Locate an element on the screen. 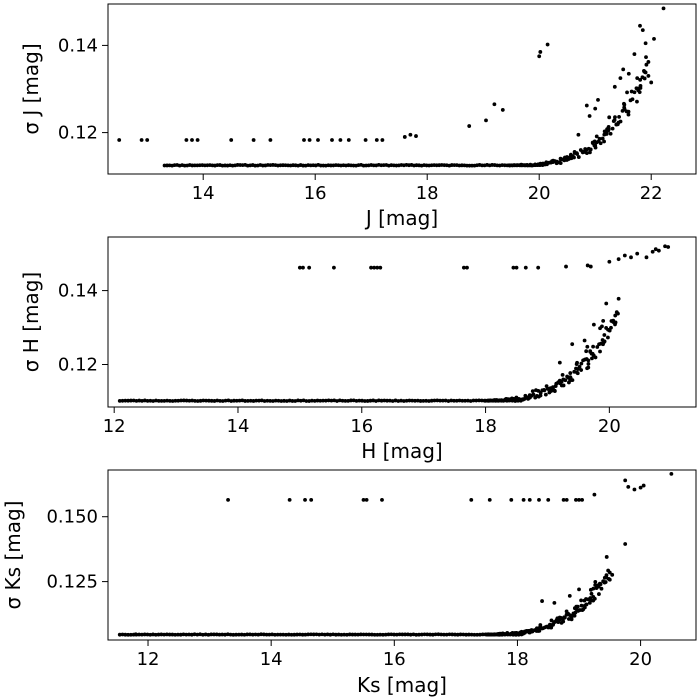 This screenshot has height=700, width=700. xlabel-ks: Ks [mag] is located at coordinates (402, 685).